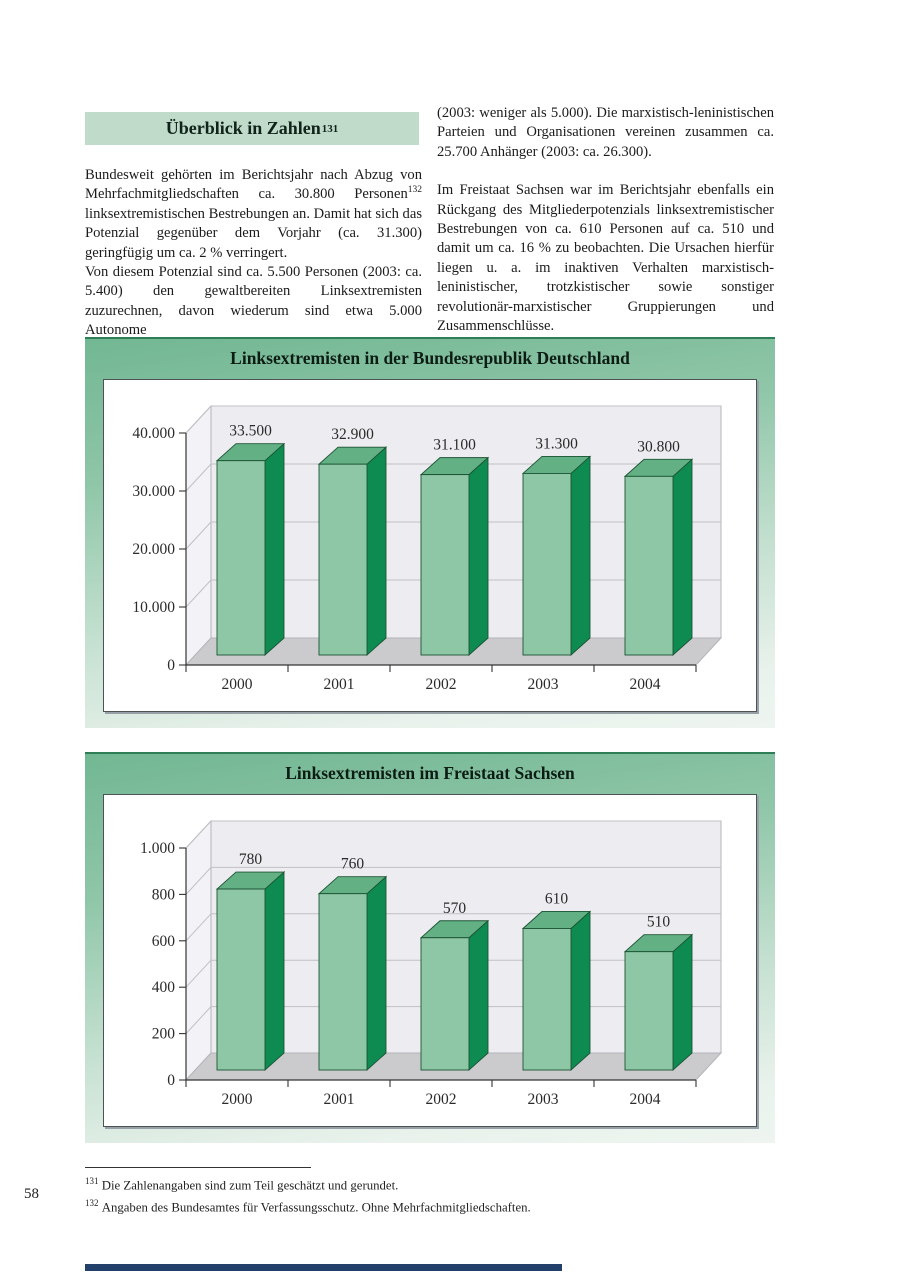  Describe the element at coordinates (659, 922) in the screenshot. I see `bar-value-label: 510` at that location.